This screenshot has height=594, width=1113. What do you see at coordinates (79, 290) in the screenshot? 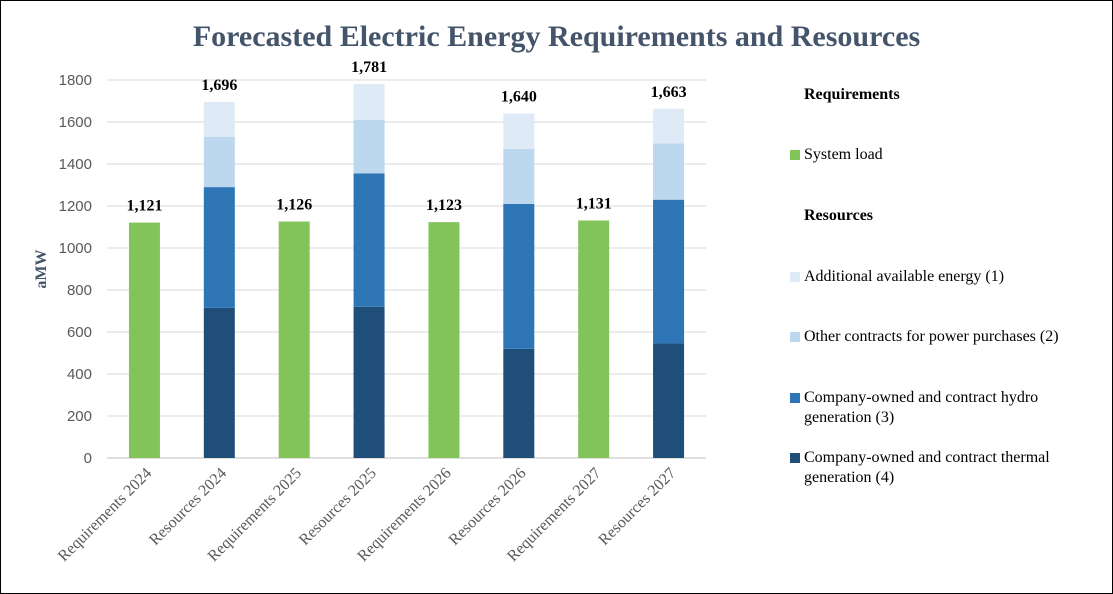
I see `y-tick-label: 800` at bounding box center [79, 290].